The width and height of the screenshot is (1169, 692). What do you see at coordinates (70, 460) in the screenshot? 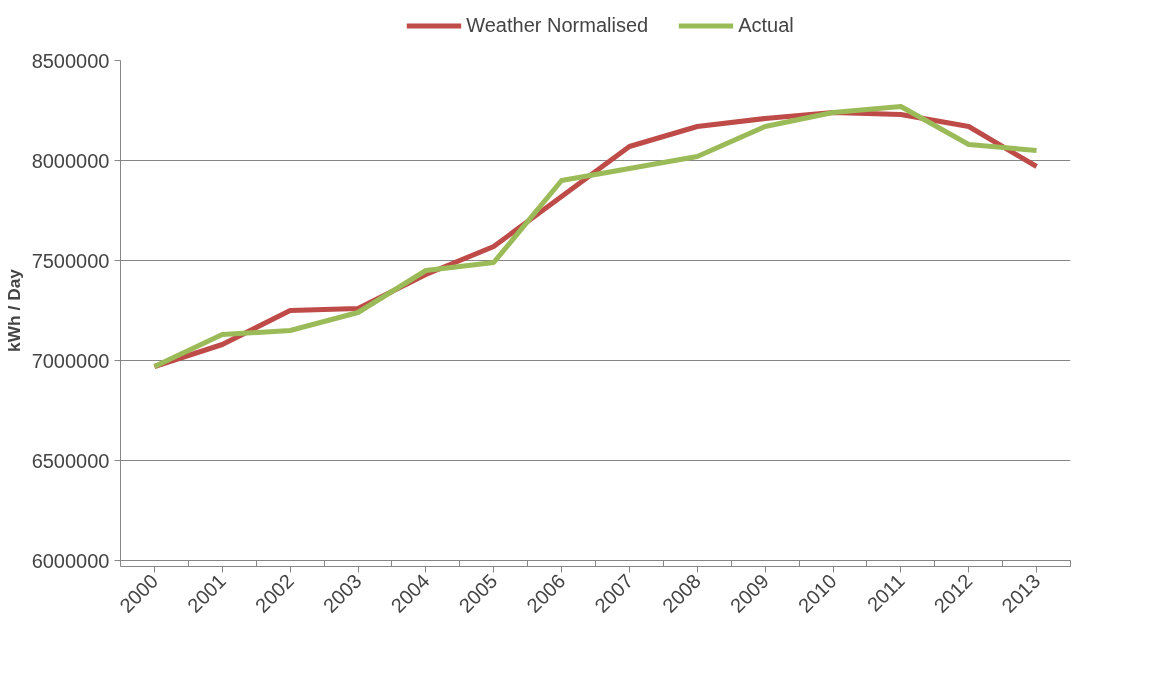
I see `y-tick-label: 6500000` at bounding box center [70, 460].